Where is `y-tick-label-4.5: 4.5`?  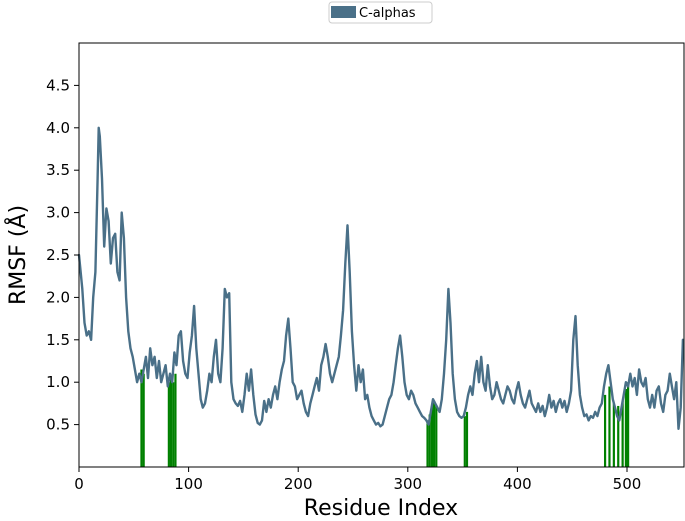
y-tick-label-4.5: 4.5 is located at coordinates (58, 85).